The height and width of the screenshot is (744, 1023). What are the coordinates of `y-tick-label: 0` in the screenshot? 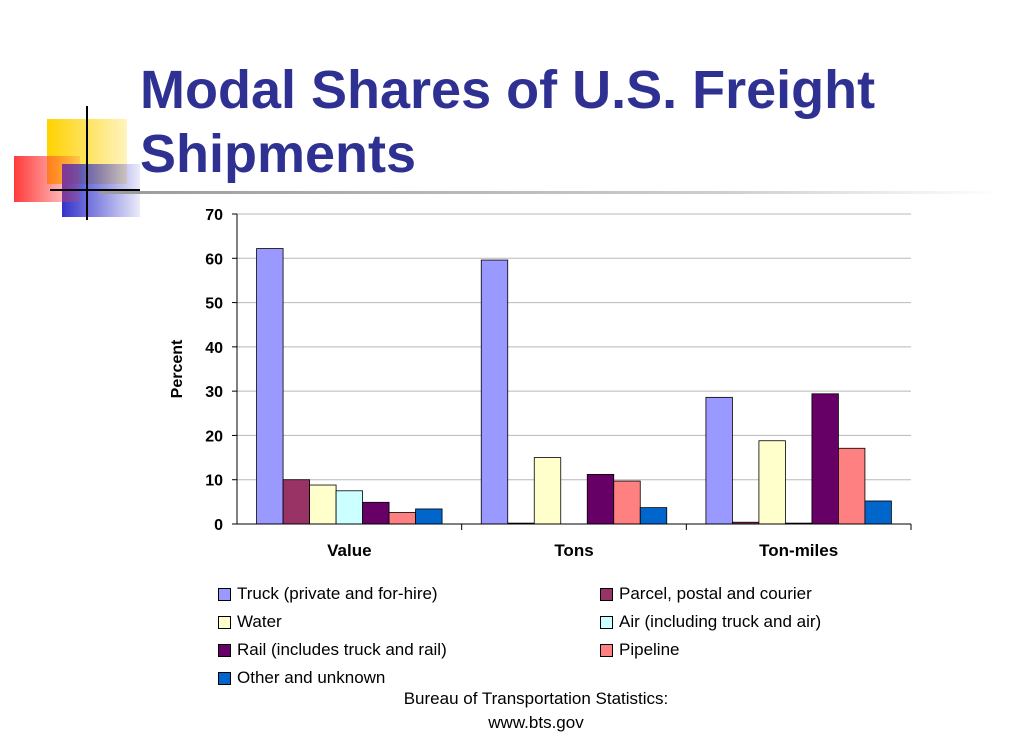 It's located at (218, 525).